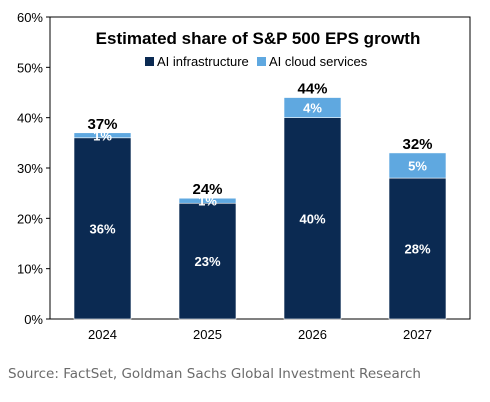 The image size is (490, 402). Describe the element at coordinates (256, 61) in the screenshot. I see `legend: AI infrastructure AI cloud services` at that location.